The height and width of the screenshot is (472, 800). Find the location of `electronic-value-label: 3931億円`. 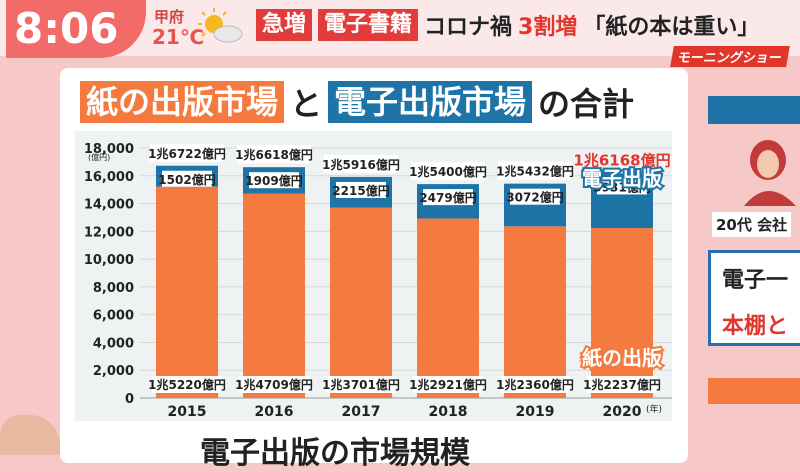

electronic-value-label: 3931億円 is located at coordinates (621, 186).